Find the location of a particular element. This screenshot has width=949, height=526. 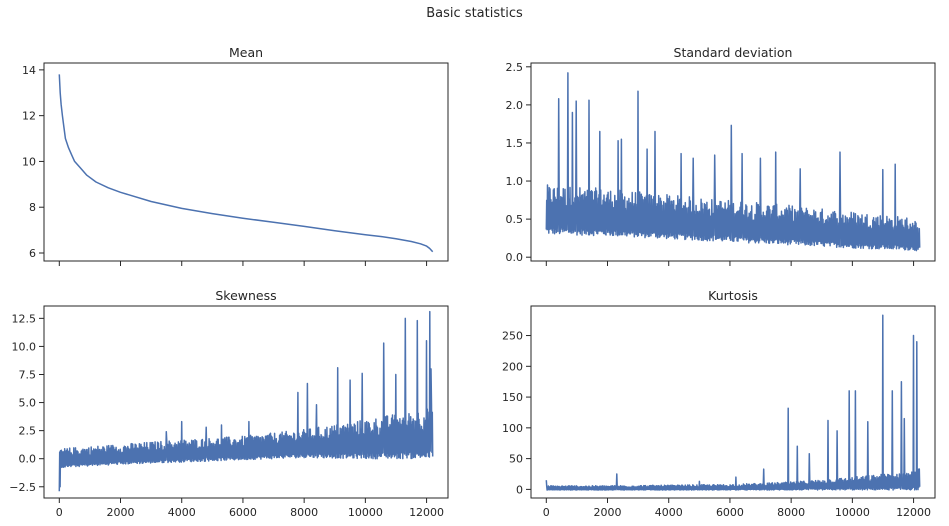

skewness-y-tick-label: 12.5 is located at coordinates (24, 318).